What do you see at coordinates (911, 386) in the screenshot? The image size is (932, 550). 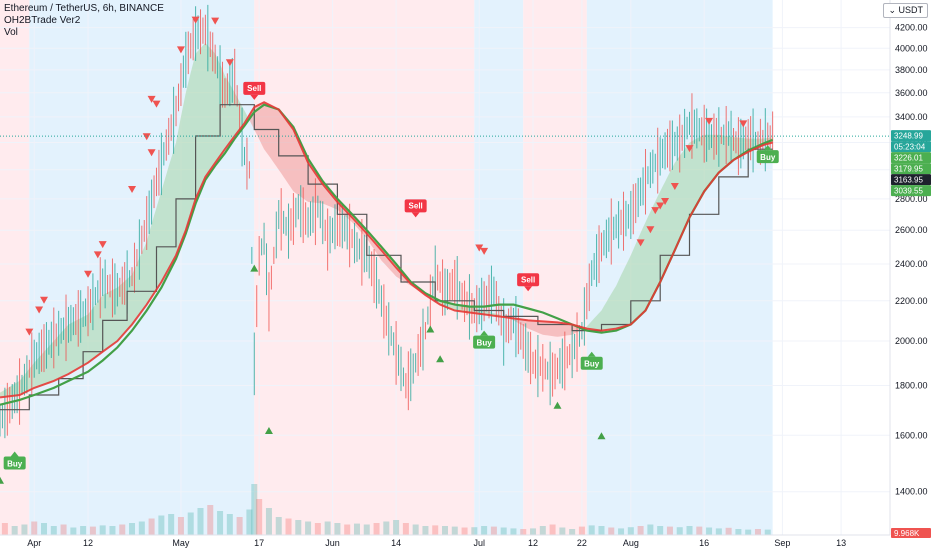 I see `price-tick-label: 1800.00` at bounding box center [911, 386].